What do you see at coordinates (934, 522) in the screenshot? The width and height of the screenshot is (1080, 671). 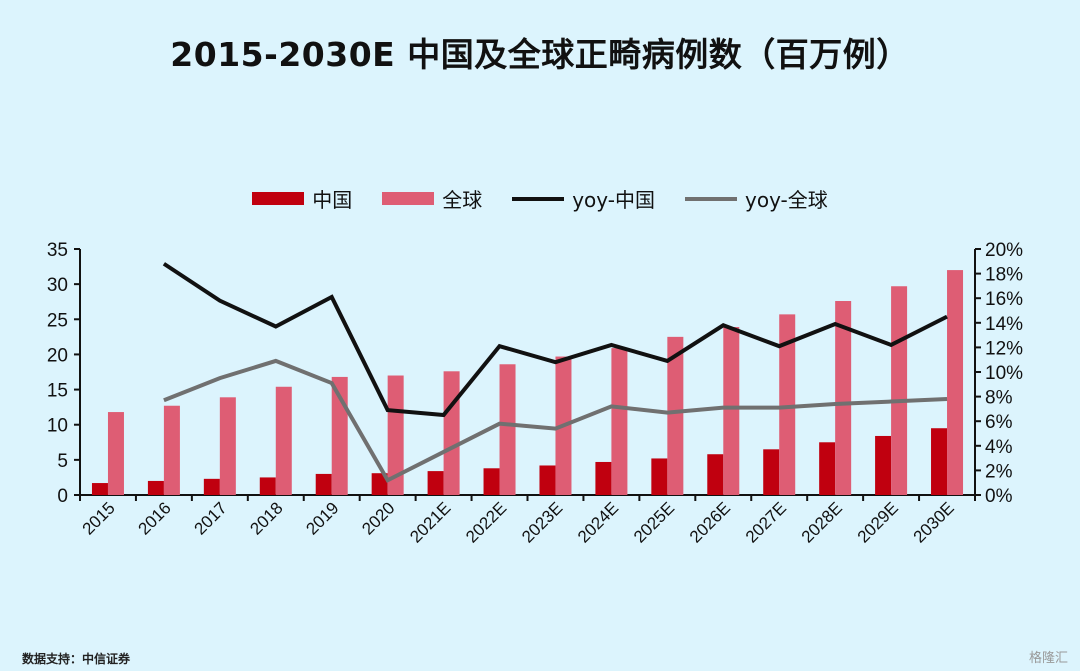 I see `x-tick-label: 2030E` at bounding box center [934, 522].